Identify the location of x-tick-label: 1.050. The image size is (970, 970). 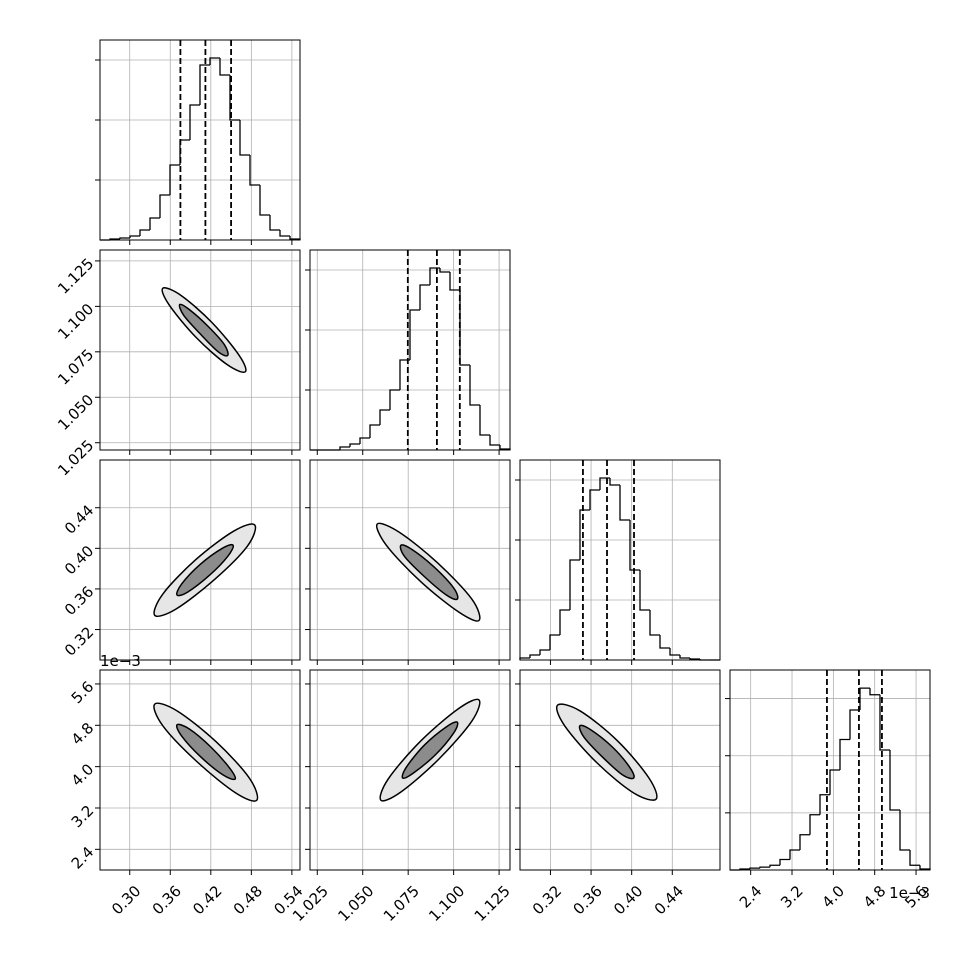
(355, 903).